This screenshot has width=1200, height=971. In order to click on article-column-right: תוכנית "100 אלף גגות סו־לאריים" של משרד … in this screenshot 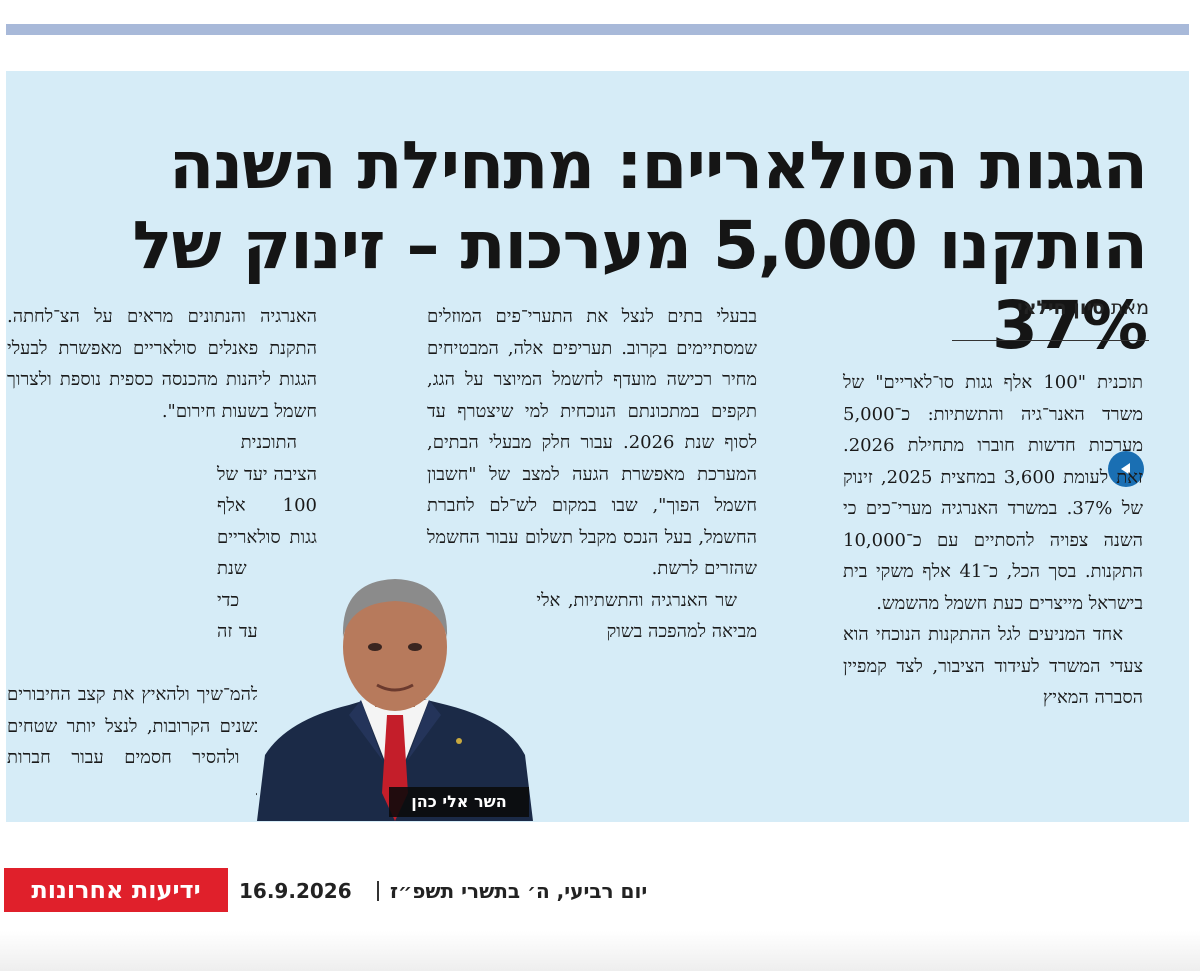, I will do `click(993, 540)`.